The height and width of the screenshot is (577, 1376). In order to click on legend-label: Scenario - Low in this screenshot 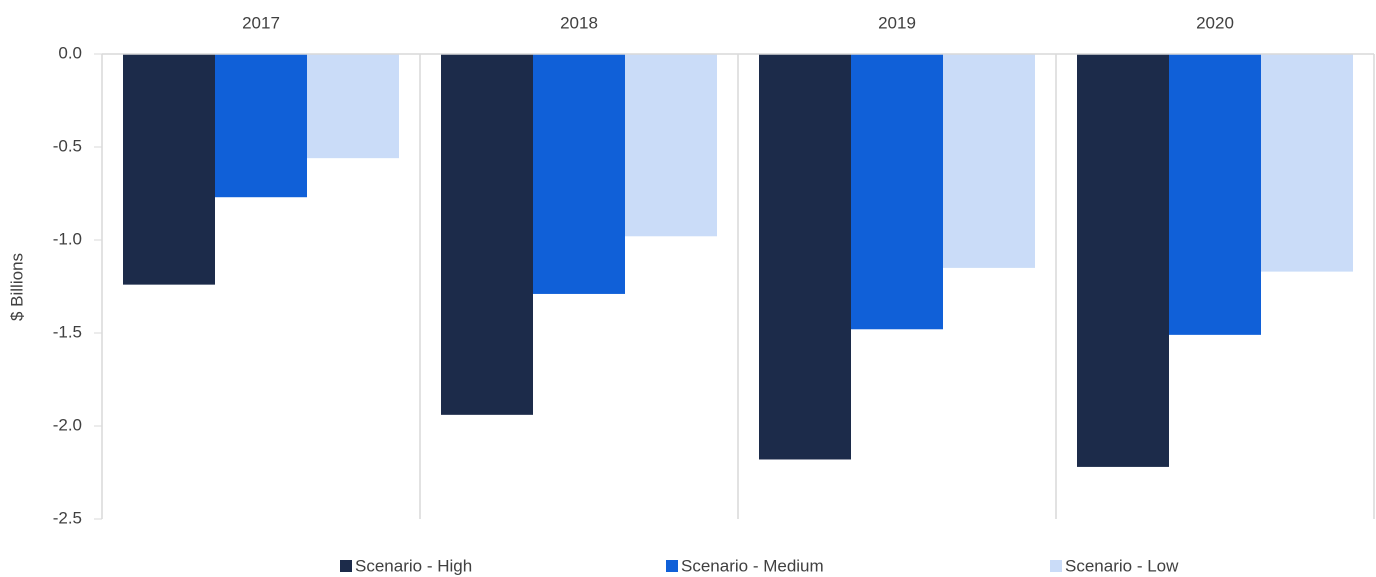, I will do `click(1122, 565)`.